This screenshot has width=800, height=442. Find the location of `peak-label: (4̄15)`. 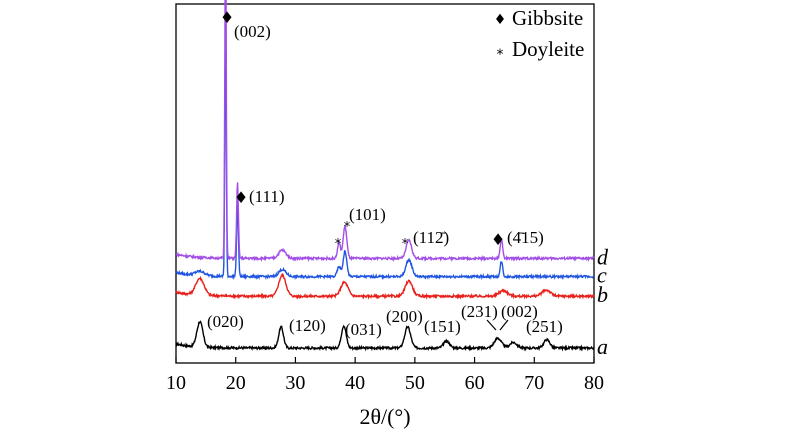

peak-label: (4̄15) is located at coordinates (525, 237).